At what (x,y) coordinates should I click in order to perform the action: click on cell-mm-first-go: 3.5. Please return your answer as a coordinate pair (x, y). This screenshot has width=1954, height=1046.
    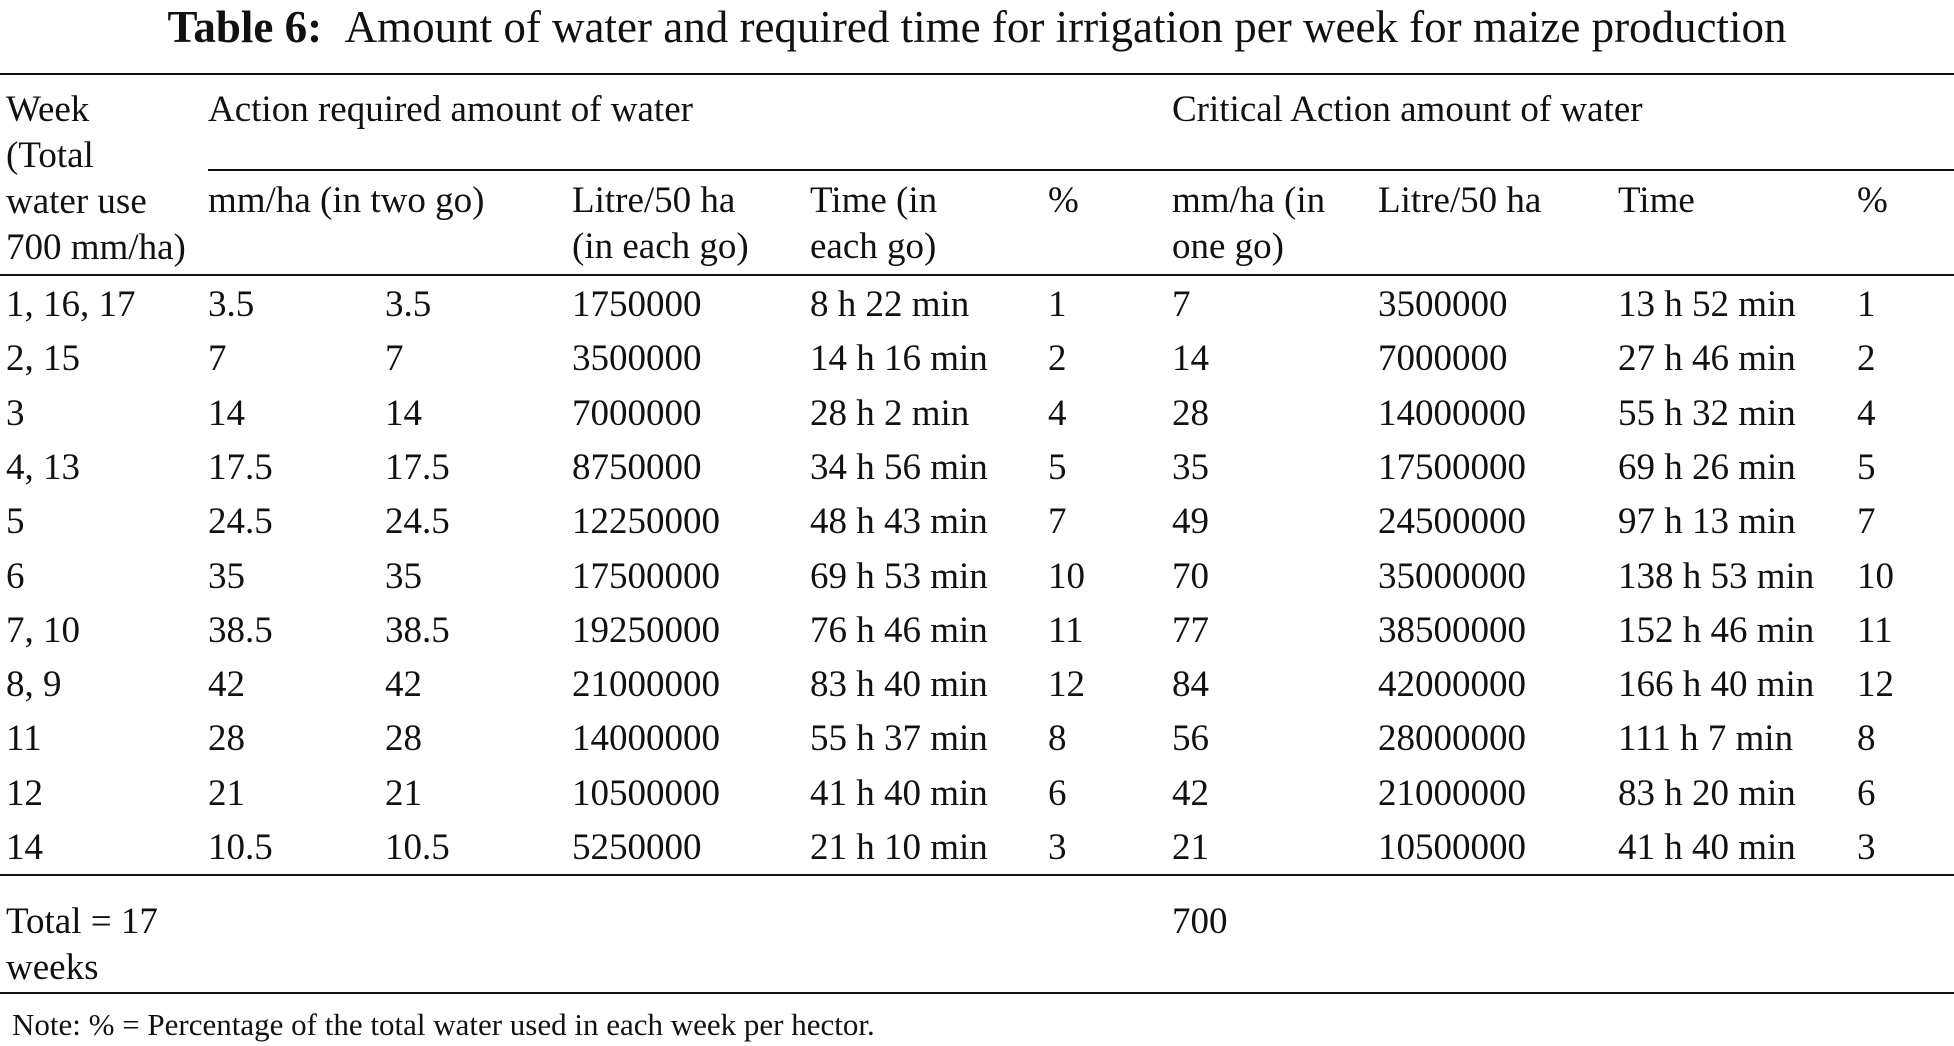
    Looking at the image, I should click on (231, 304).